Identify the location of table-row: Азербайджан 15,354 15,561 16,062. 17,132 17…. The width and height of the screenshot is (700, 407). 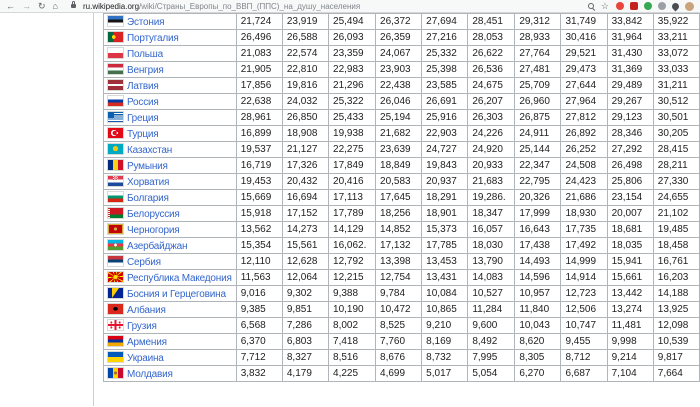
(401, 245).